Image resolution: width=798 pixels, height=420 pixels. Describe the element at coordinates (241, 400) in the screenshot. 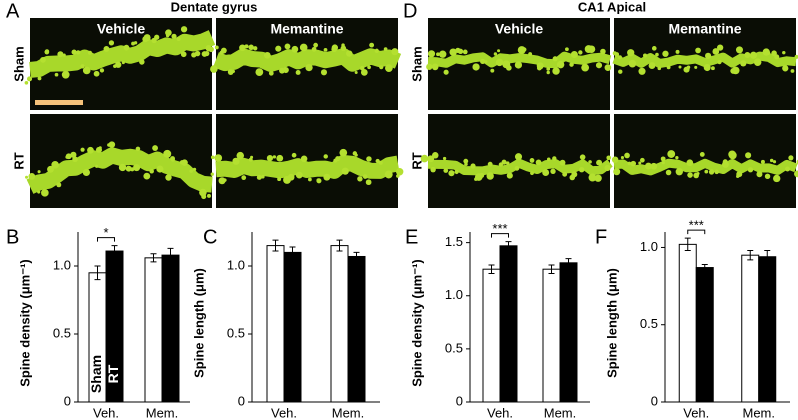

I see `y-tick-label: 0` at that location.